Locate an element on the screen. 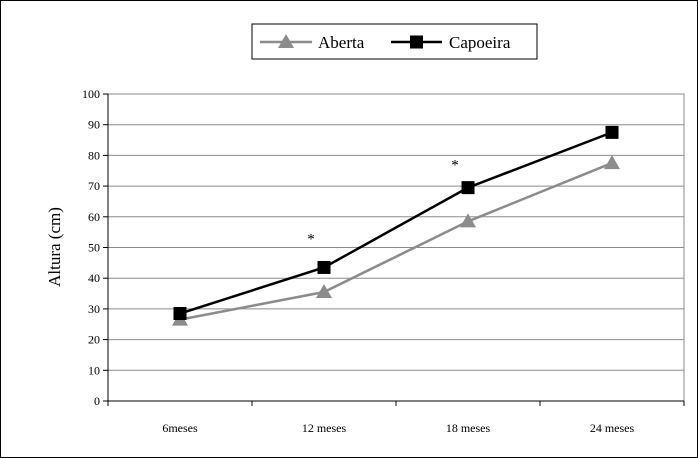  y-tick-label: 70 is located at coordinates (94, 186).